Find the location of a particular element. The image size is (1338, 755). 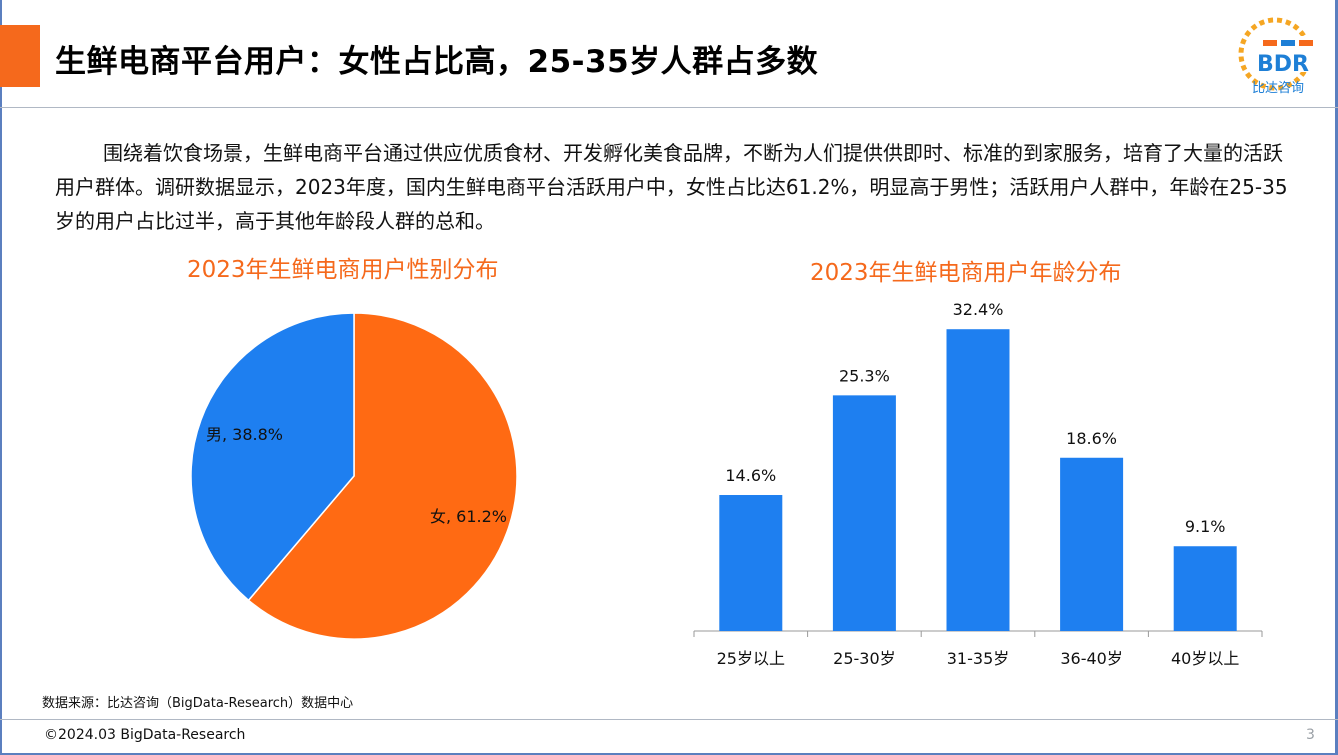

pie-label-0: 女, 61.2% is located at coordinates (468, 516).